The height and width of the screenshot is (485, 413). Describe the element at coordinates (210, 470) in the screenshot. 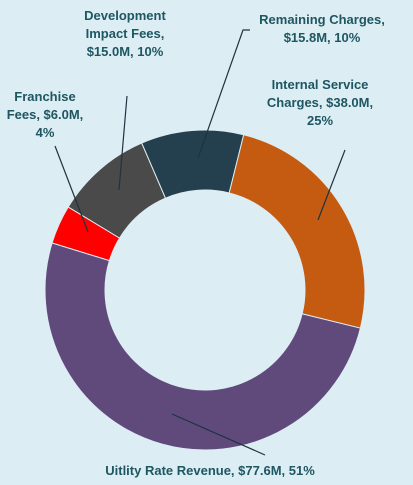

I see `data-label: Uitlity Rate Revenue, $77.6M, 51%` at that location.